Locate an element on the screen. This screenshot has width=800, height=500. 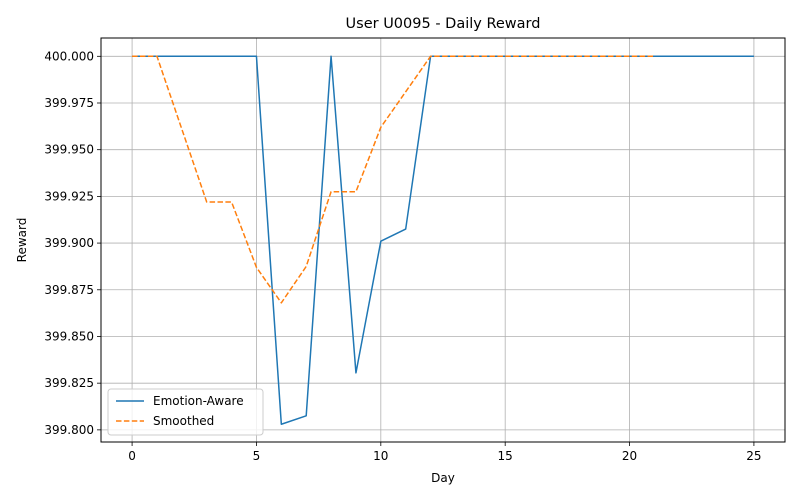
y-axis-label: Reward is located at coordinates (22, 240).